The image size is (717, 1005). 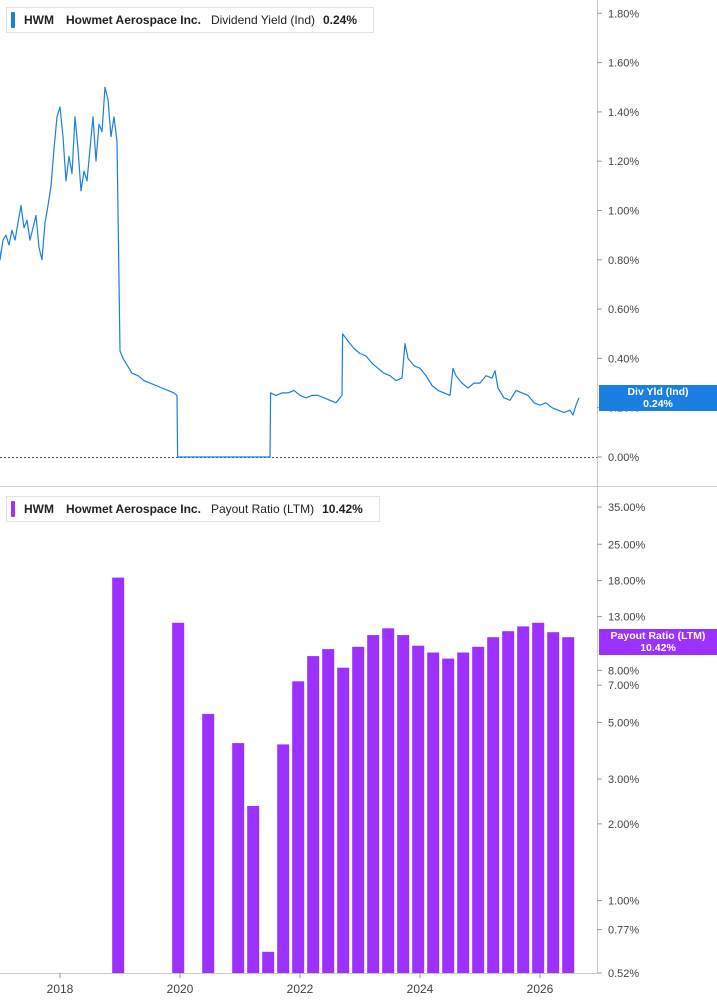 I want to click on price-tag-value: 0.24%, so click(x=658, y=404).